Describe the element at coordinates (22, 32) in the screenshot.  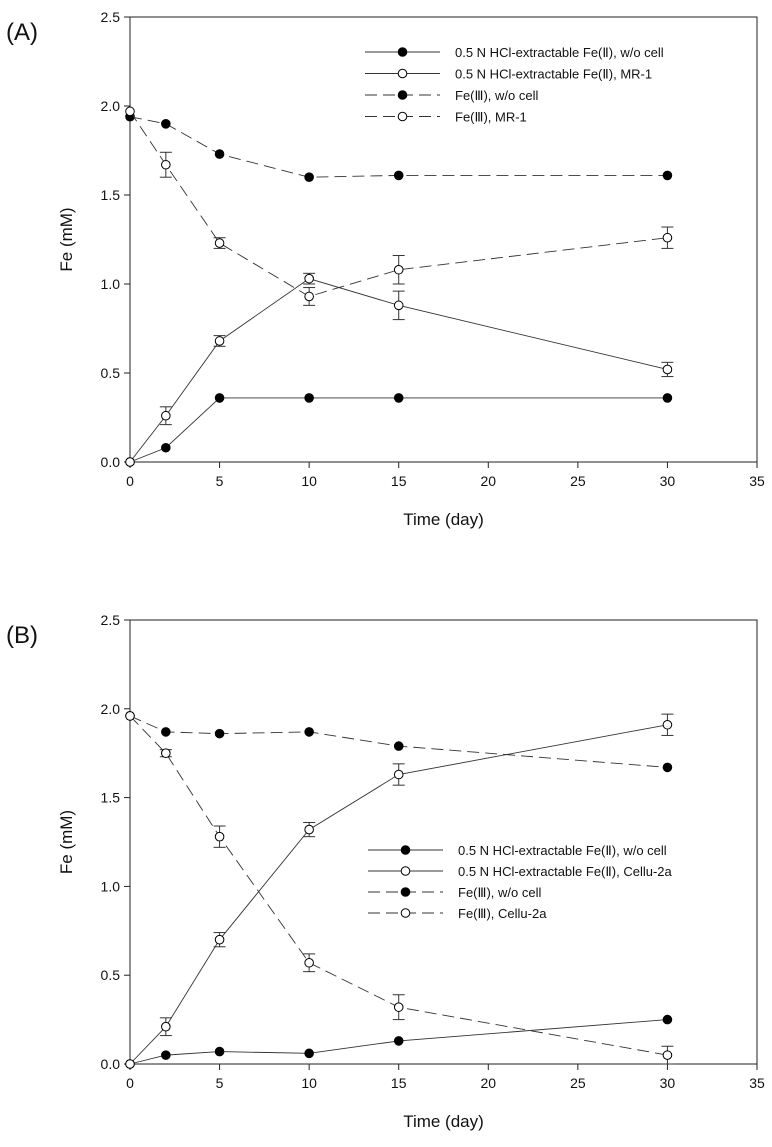
I see `panel-label: (A)` at that location.